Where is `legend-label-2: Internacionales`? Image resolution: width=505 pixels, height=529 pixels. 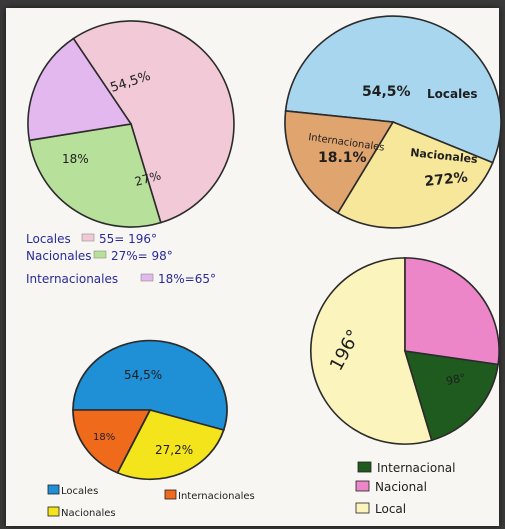 legend-label-2: Internacionales is located at coordinates (216, 496).